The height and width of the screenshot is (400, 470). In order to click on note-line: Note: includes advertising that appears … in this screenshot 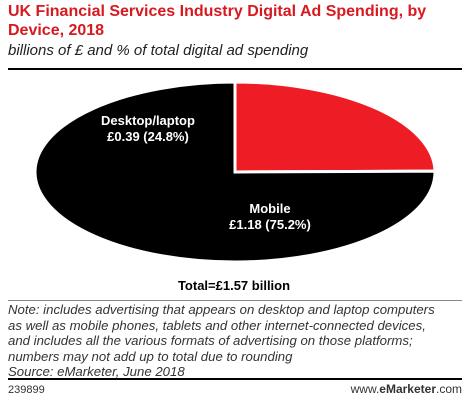, I will do `click(221, 309)`.